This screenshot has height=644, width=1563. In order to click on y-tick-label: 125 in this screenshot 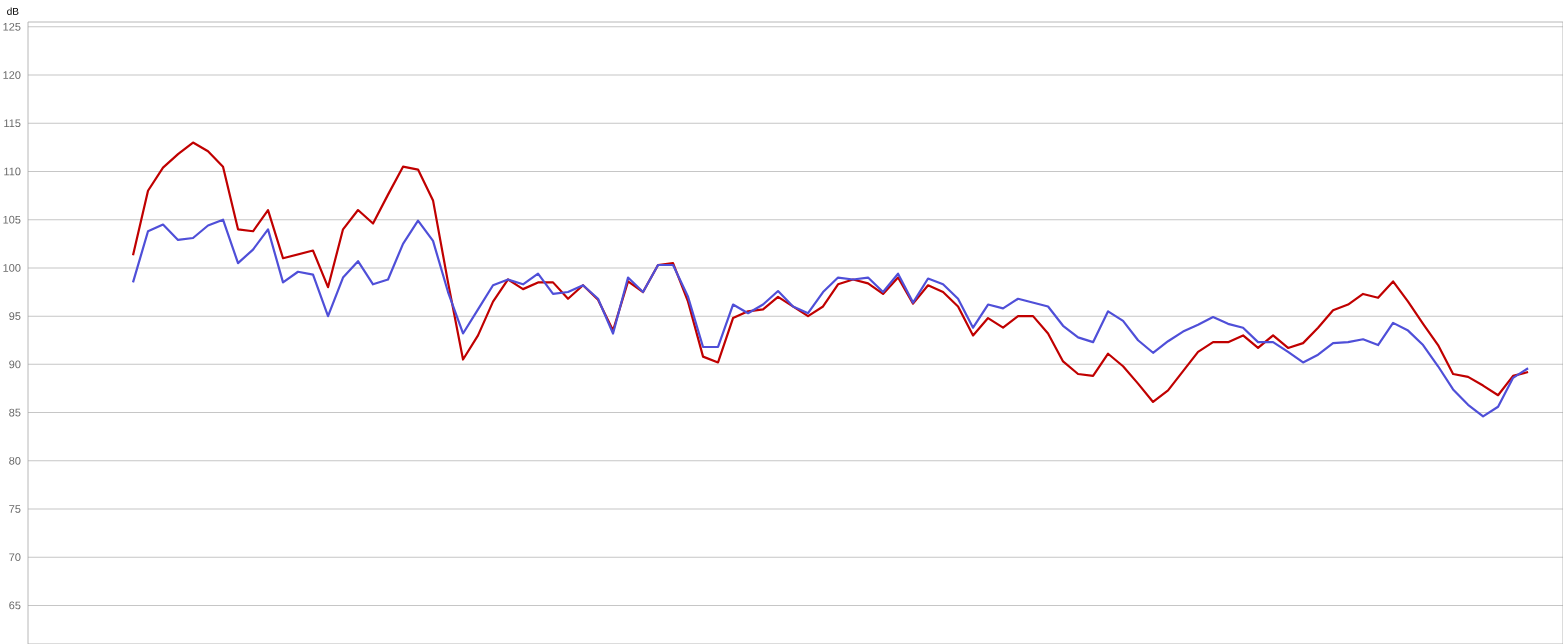, I will do `click(12, 26)`.